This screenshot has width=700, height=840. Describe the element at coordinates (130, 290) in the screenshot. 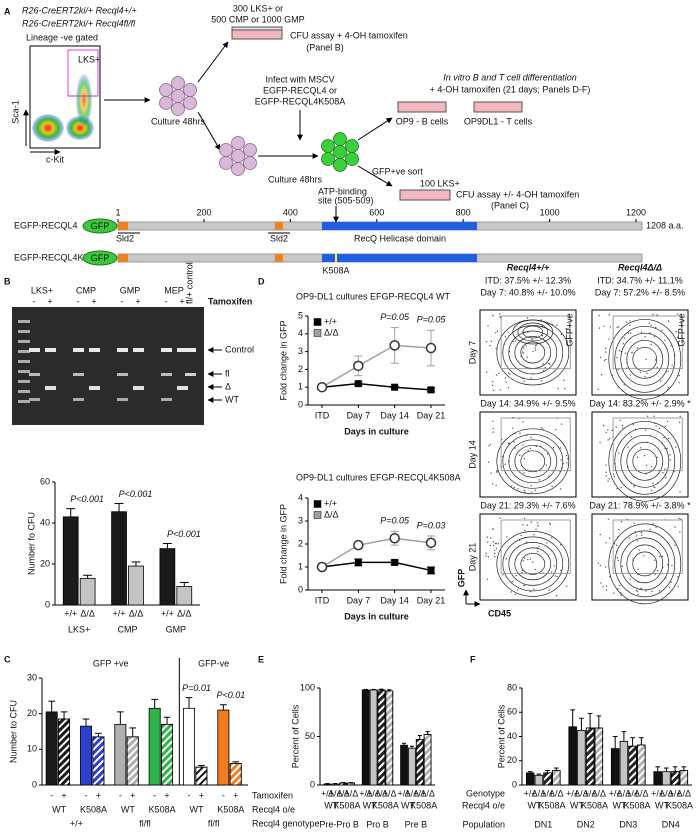

I see `label: GMP` at that location.